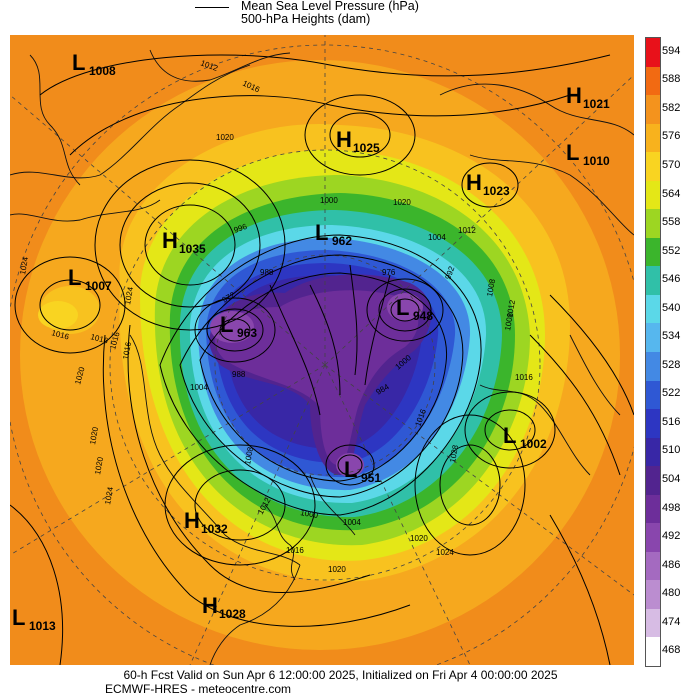  Describe the element at coordinates (671, 136) in the screenshot. I see `colorbar-tick-label: 576` at that location.